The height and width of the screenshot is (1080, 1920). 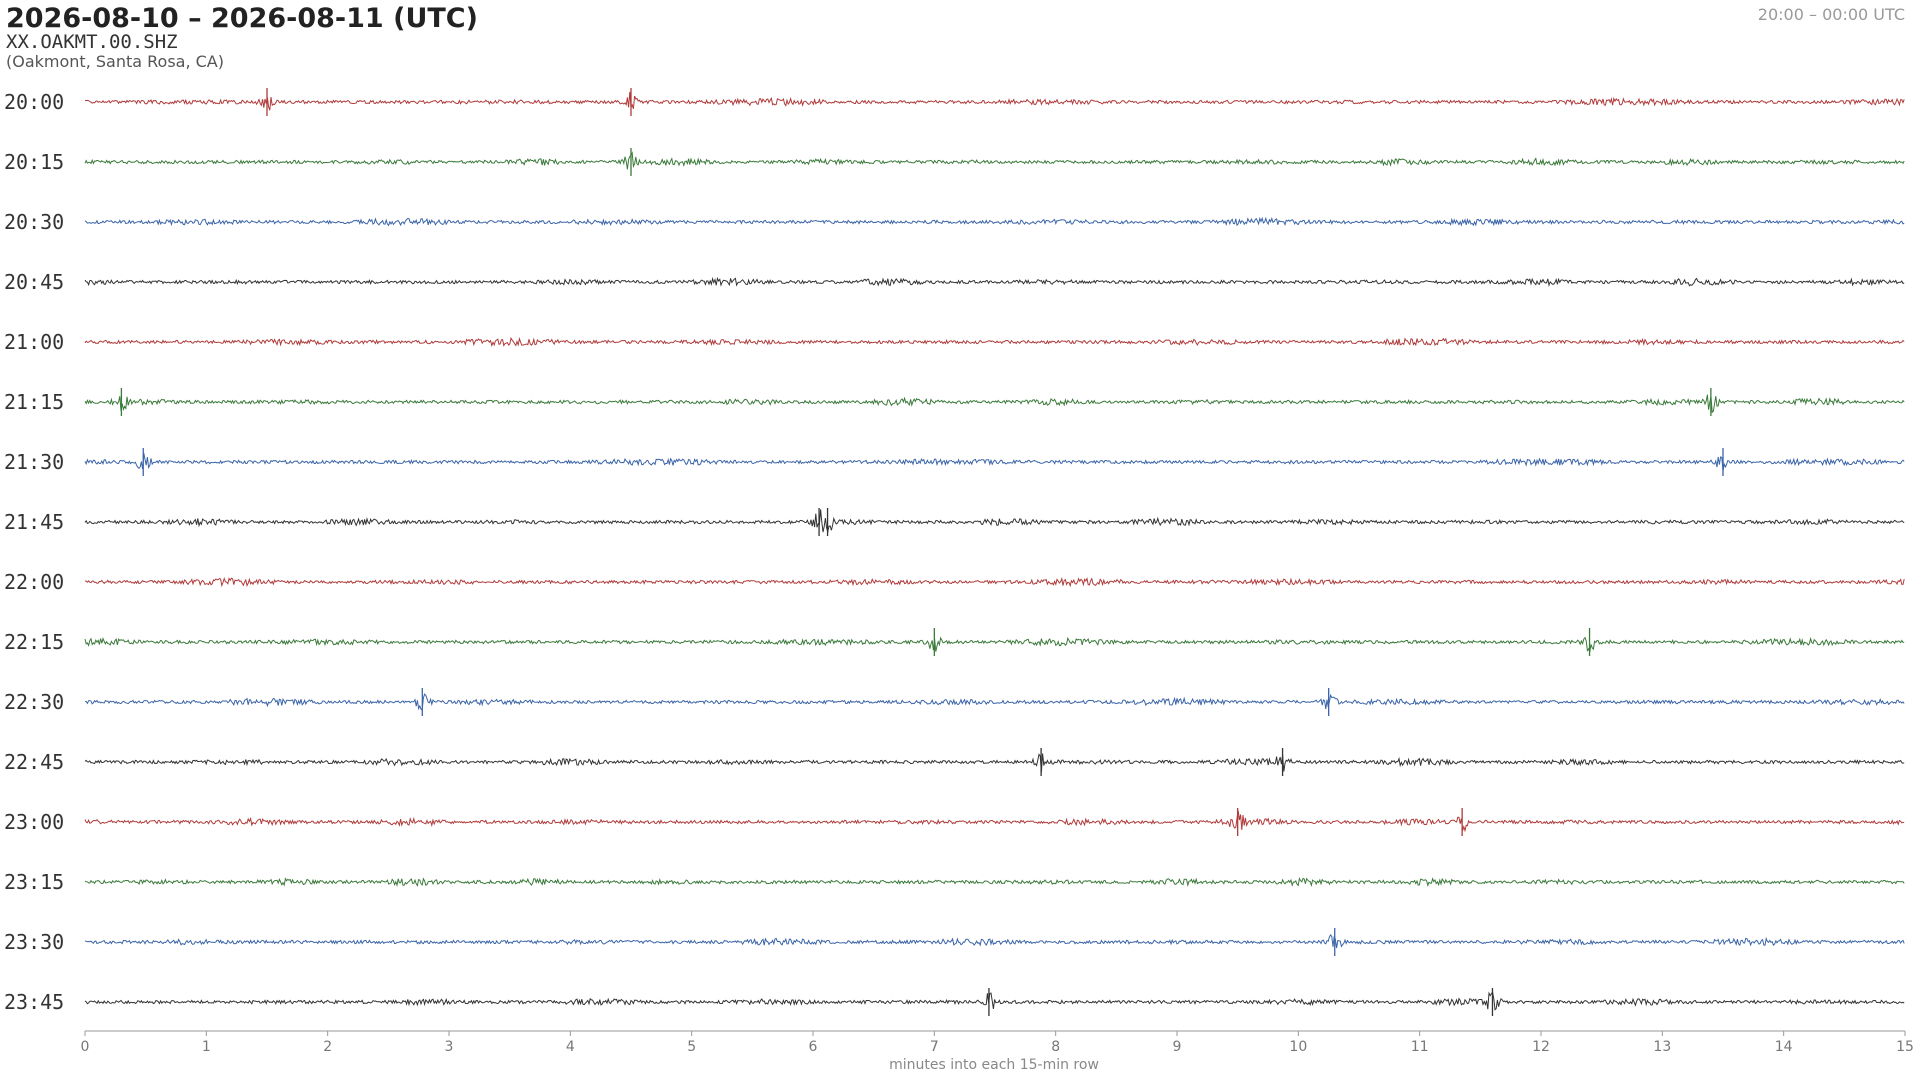 What do you see at coordinates (34, 522) in the screenshot?
I see `row-label: 21:45` at bounding box center [34, 522].